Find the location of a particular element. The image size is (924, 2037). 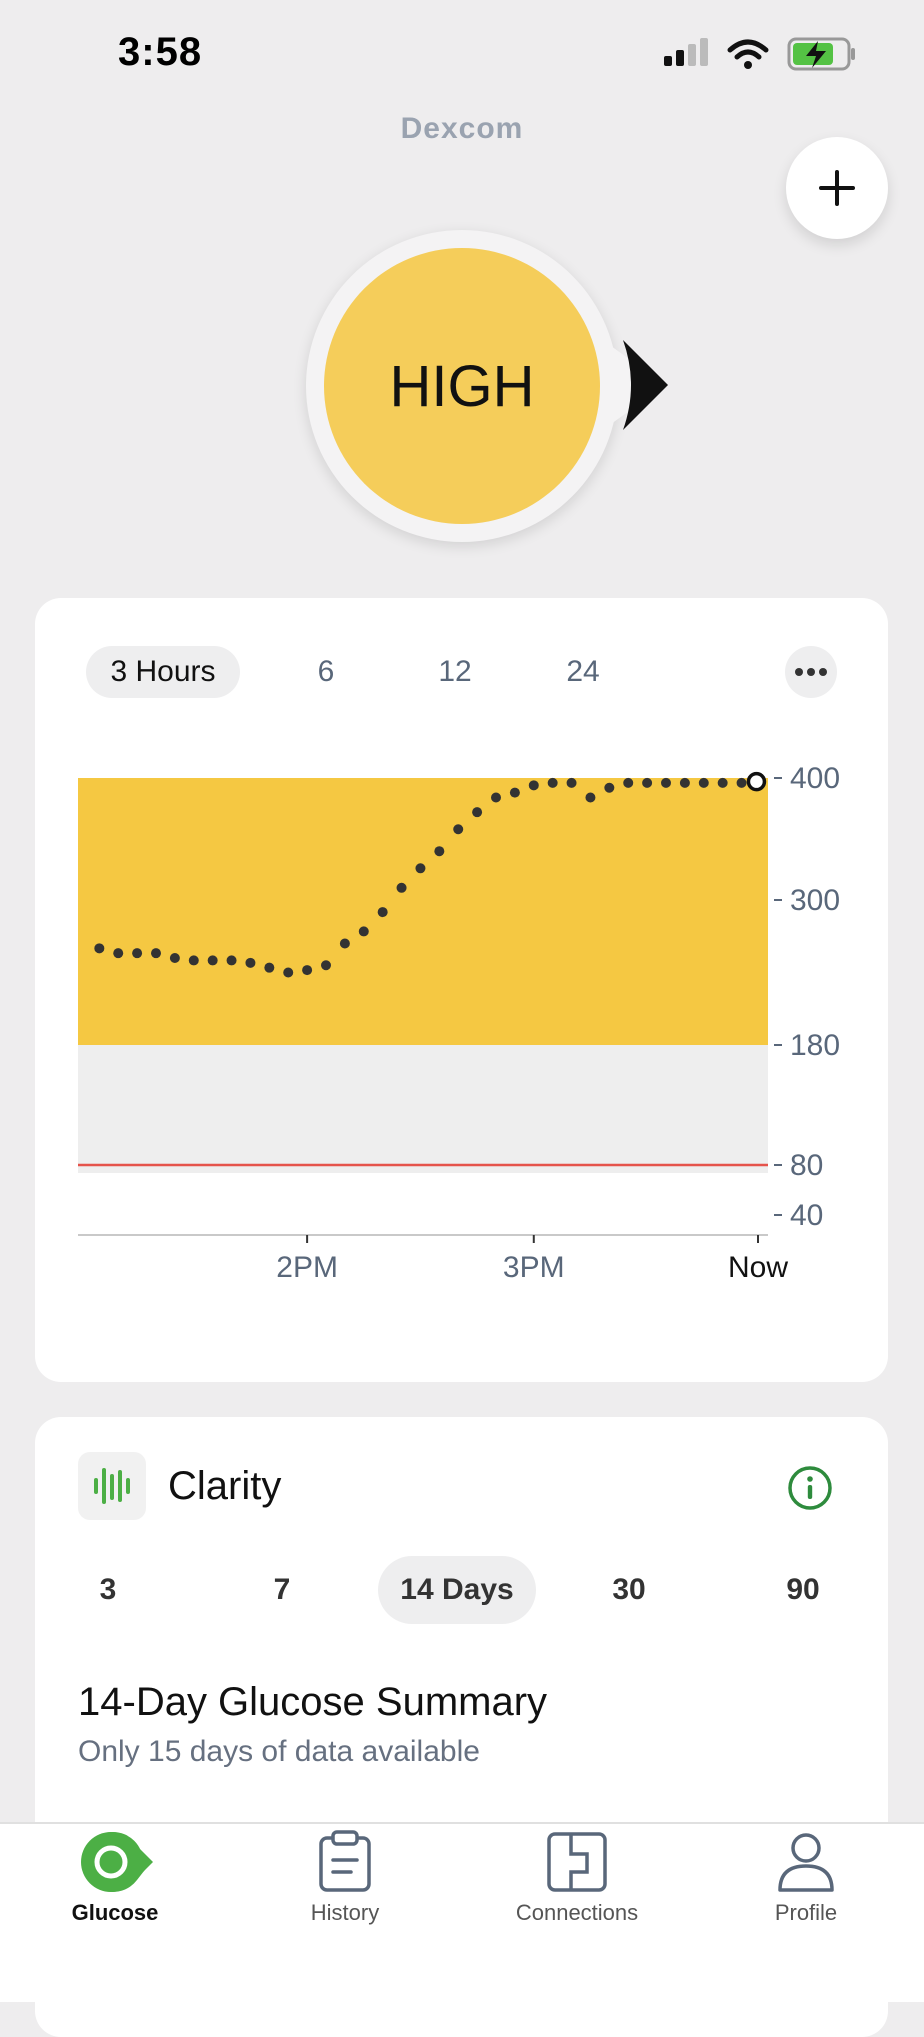

glucose-reading: HIGH is located at coordinates (462, 386).